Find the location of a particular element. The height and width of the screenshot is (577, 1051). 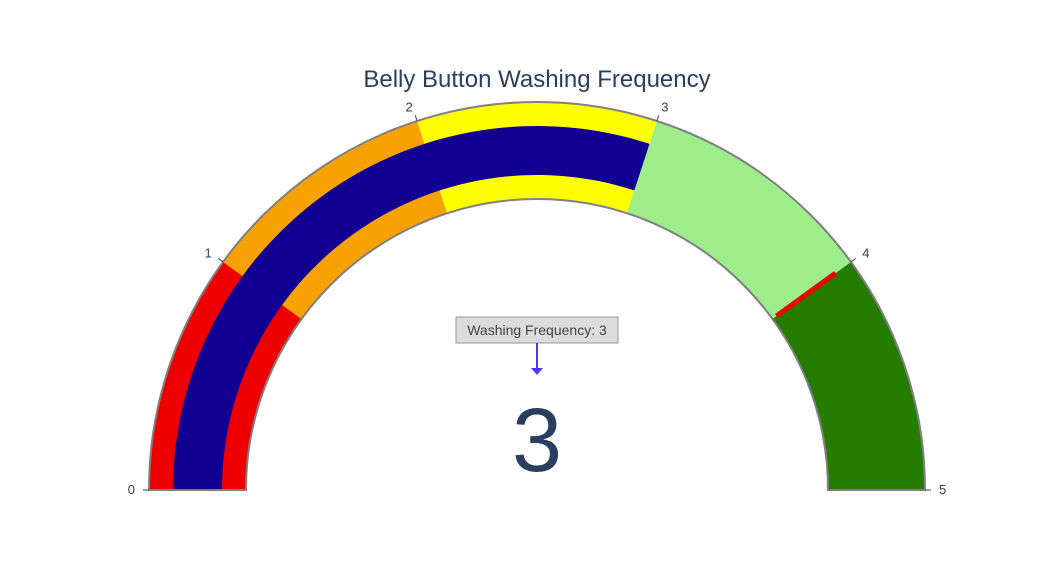

gauge-threshold-line is located at coordinates (805, 295).